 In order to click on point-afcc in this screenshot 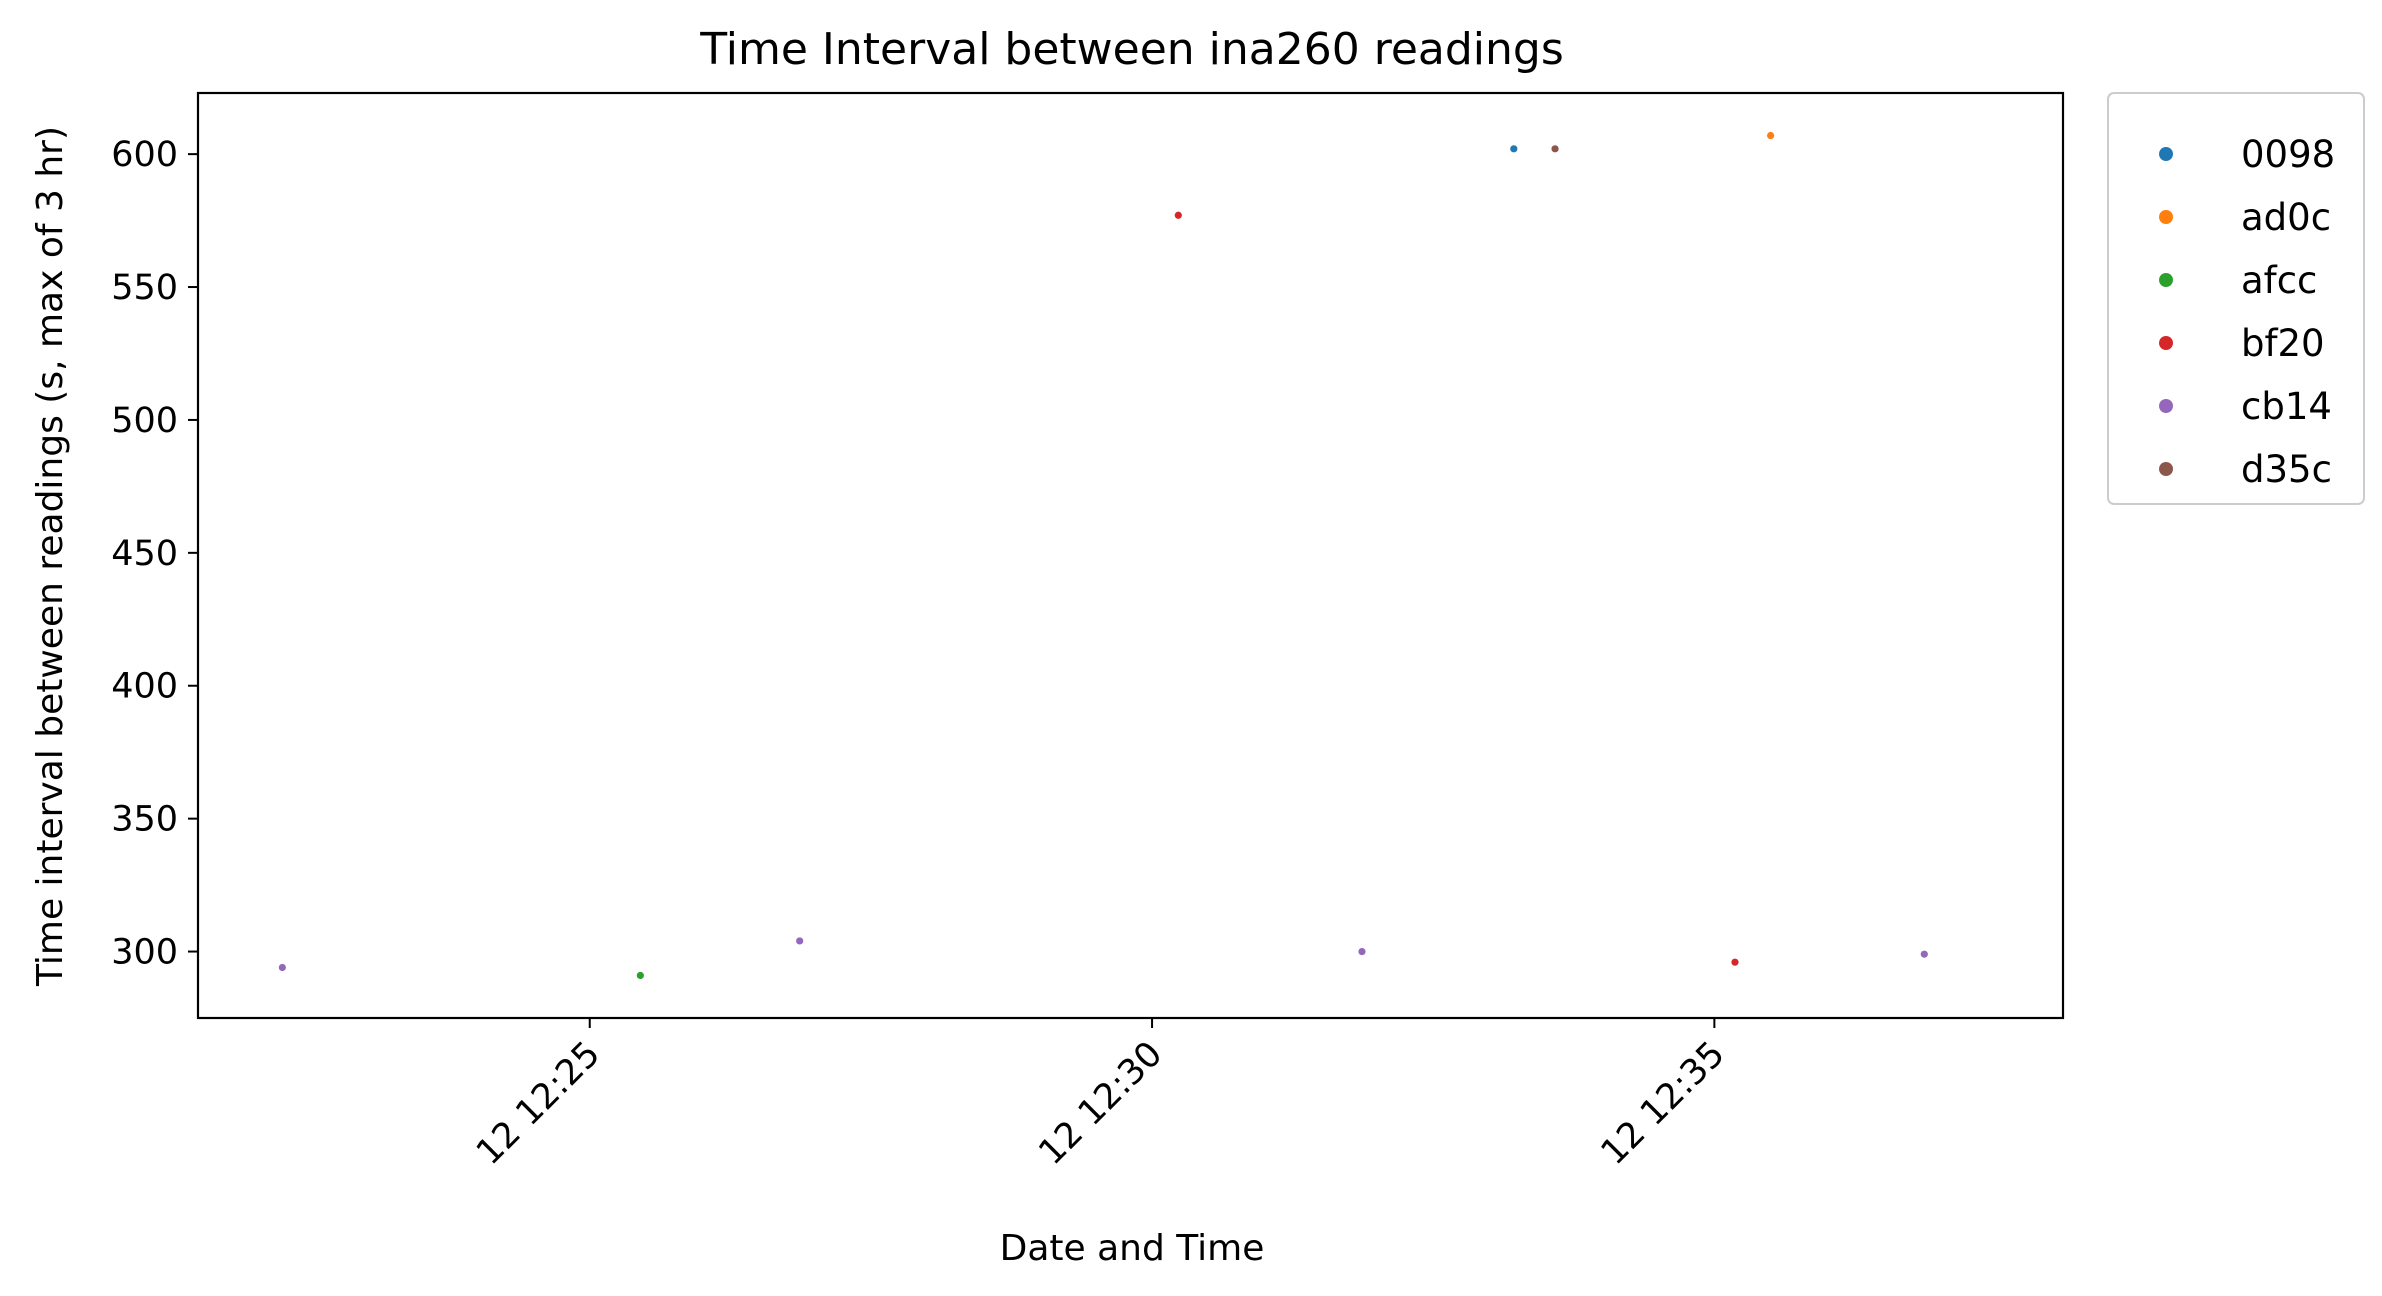, I will do `click(640, 975)`.